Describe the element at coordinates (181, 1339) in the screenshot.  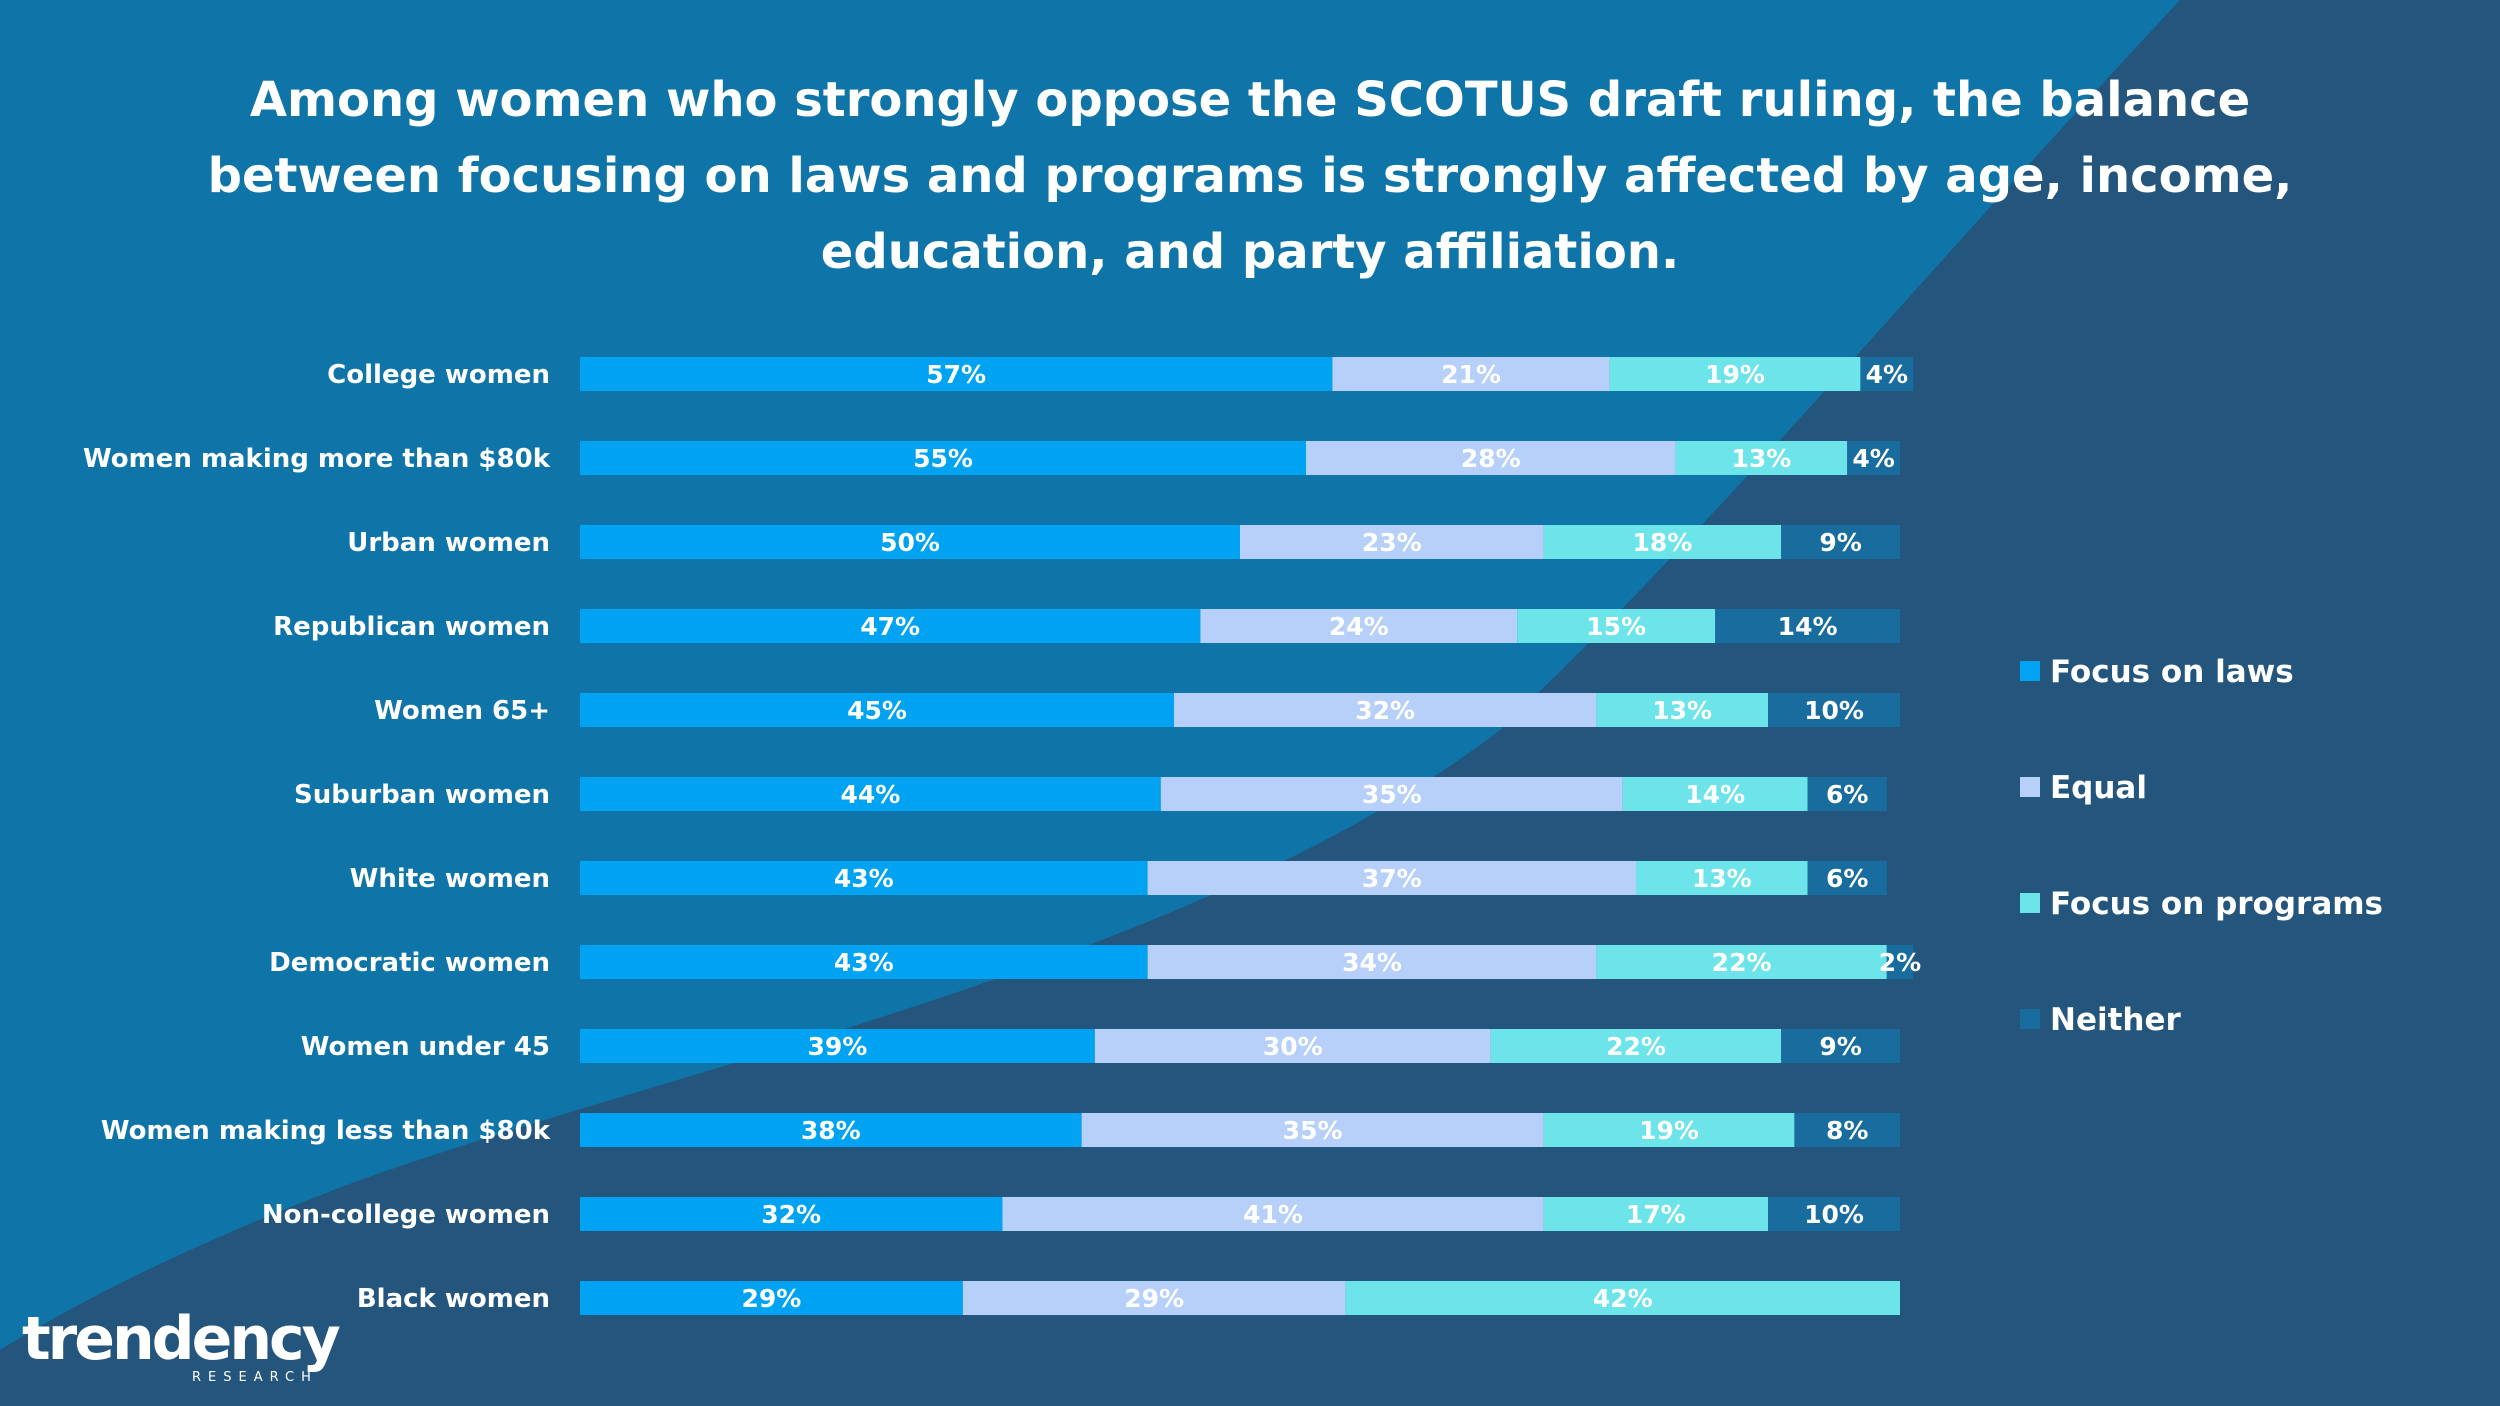
I see `logo-wordmark: trendency` at that location.